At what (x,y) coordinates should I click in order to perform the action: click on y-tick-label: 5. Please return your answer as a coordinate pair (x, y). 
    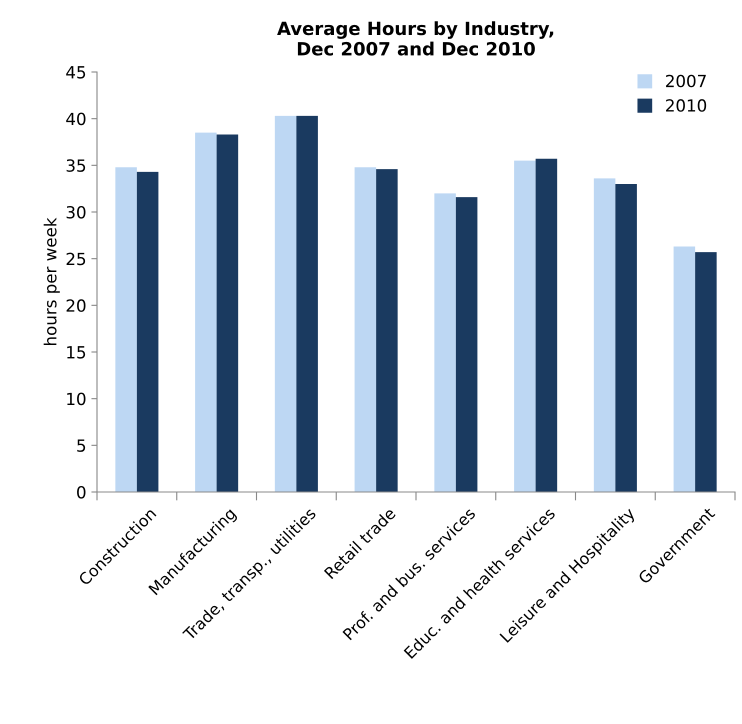
    Looking at the image, I should click on (81, 446).